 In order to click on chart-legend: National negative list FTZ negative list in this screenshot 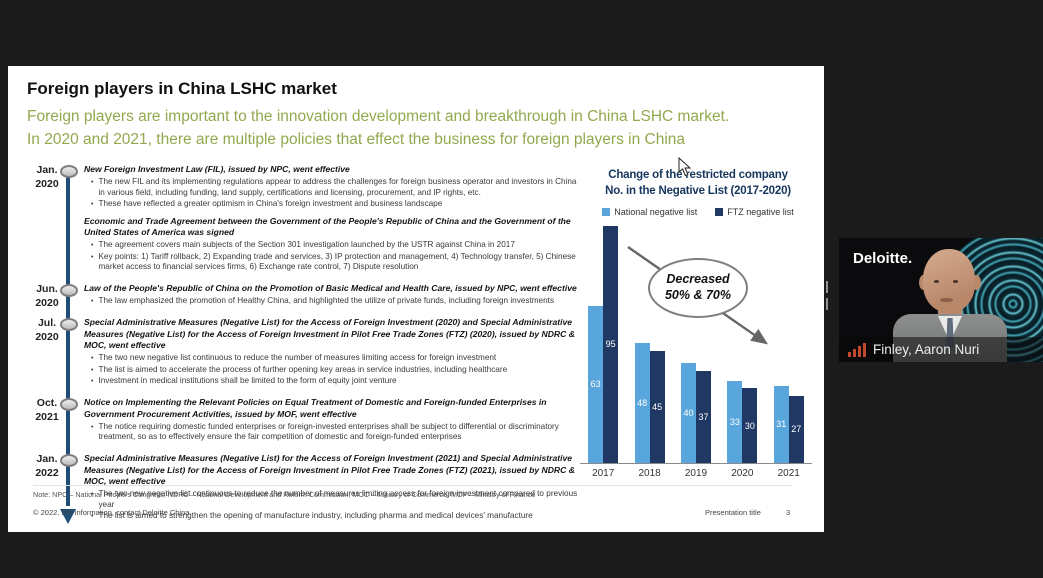, I will do `click(698, 212)`.